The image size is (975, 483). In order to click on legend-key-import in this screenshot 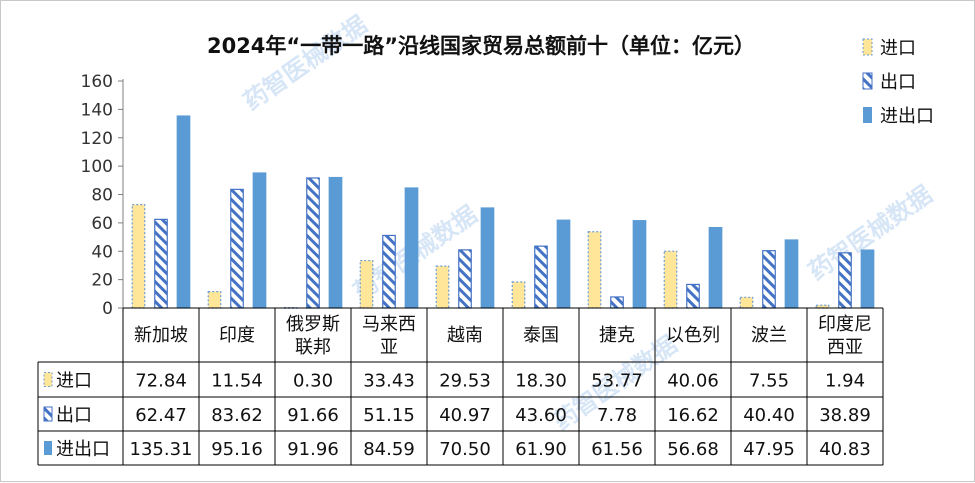, I will do `click(48, 379)`.